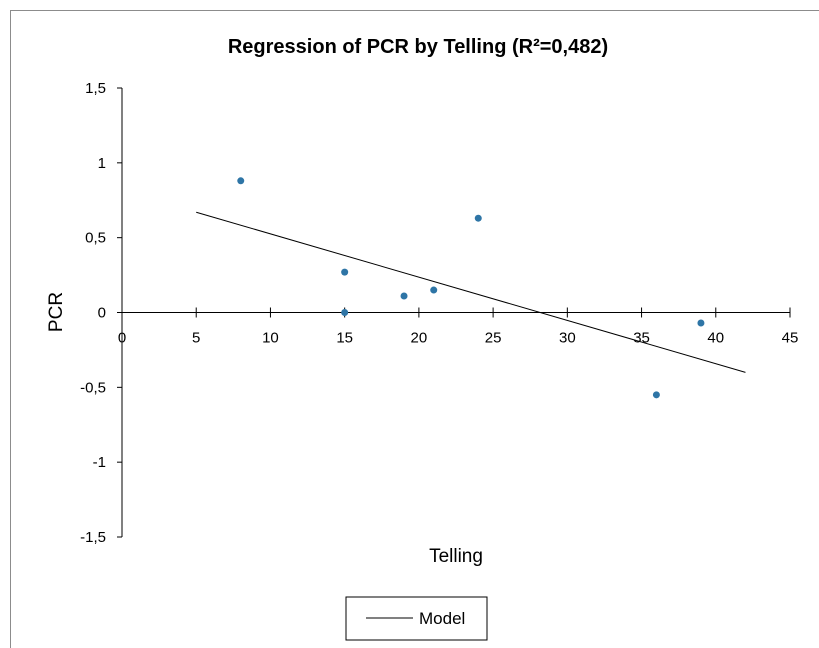 Image resolution: width=819 pixels, height=648 pixels. What do you see at coordinates (641, 338) in the screenshot?
I see `x-tick-label: 35` at bounding box center [641, 338].